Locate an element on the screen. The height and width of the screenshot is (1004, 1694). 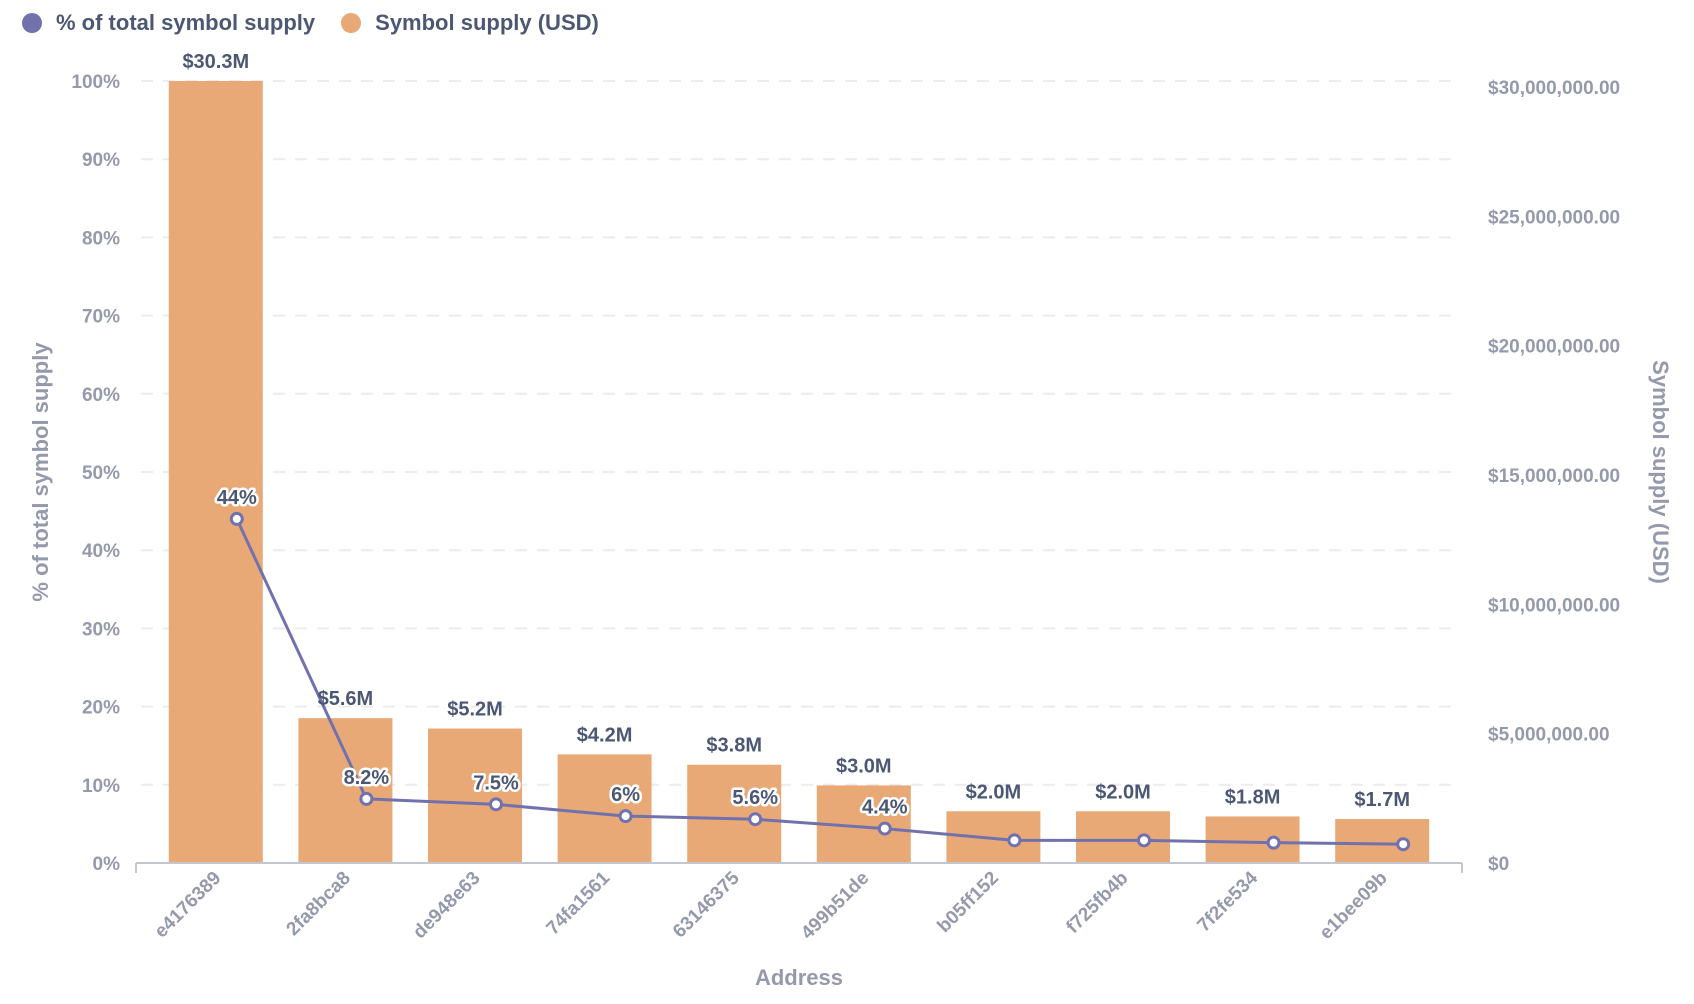
legend-item-percent: % of total symbol supply is located at coordinates (168, 23).